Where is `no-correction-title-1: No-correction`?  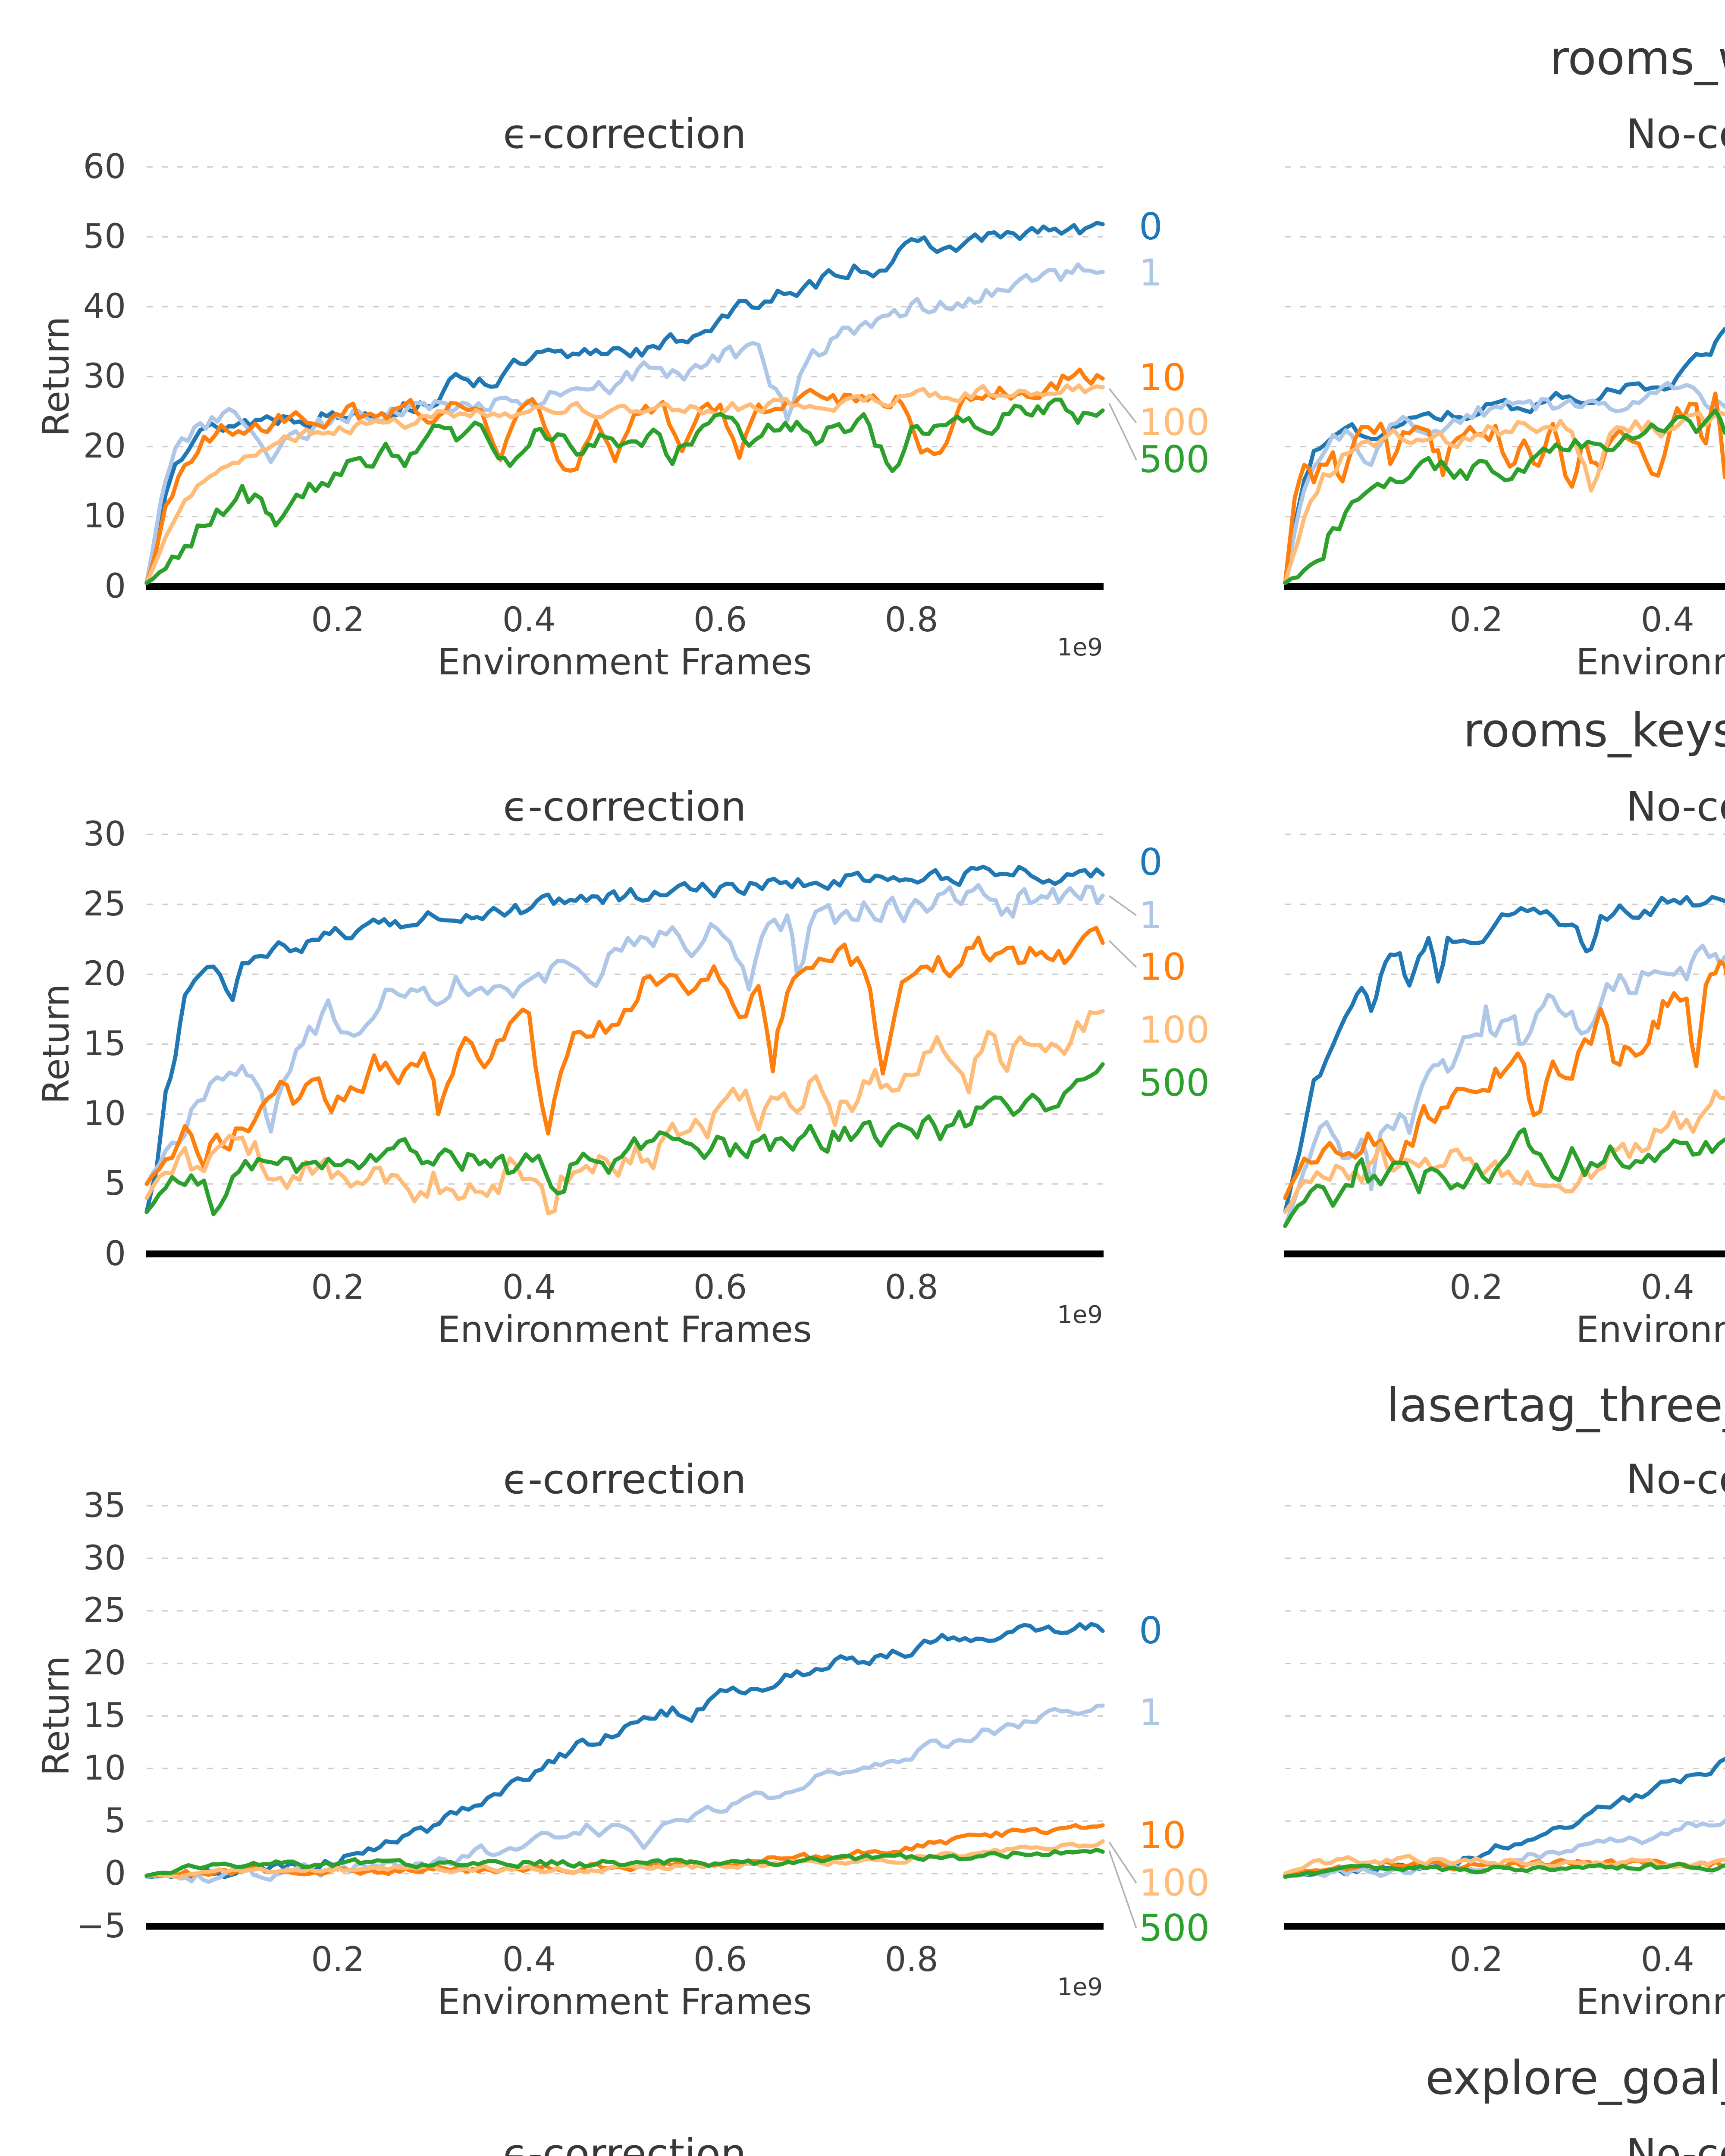
no-correction-title-1: No-correction is located at coordinates (1676, 806).